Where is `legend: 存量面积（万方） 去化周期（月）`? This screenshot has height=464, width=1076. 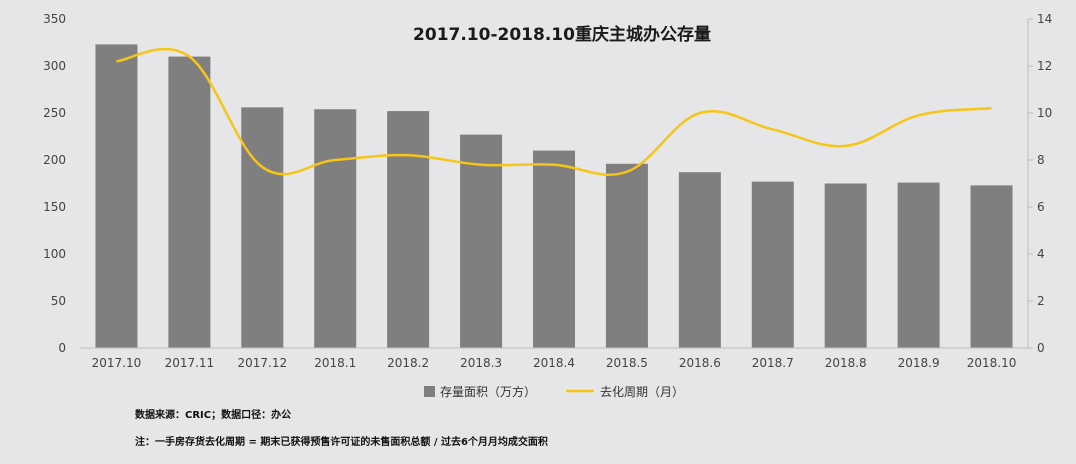
legend: 存量面积（万方） 去化周期（月） is located at coordinates (554, 391).